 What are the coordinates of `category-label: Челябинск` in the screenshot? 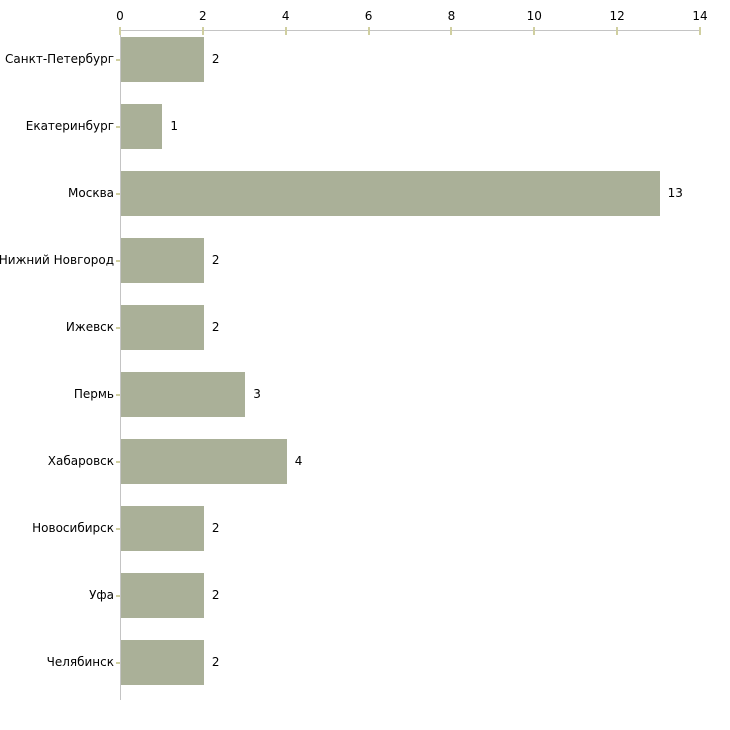 It's located at (80, 661).